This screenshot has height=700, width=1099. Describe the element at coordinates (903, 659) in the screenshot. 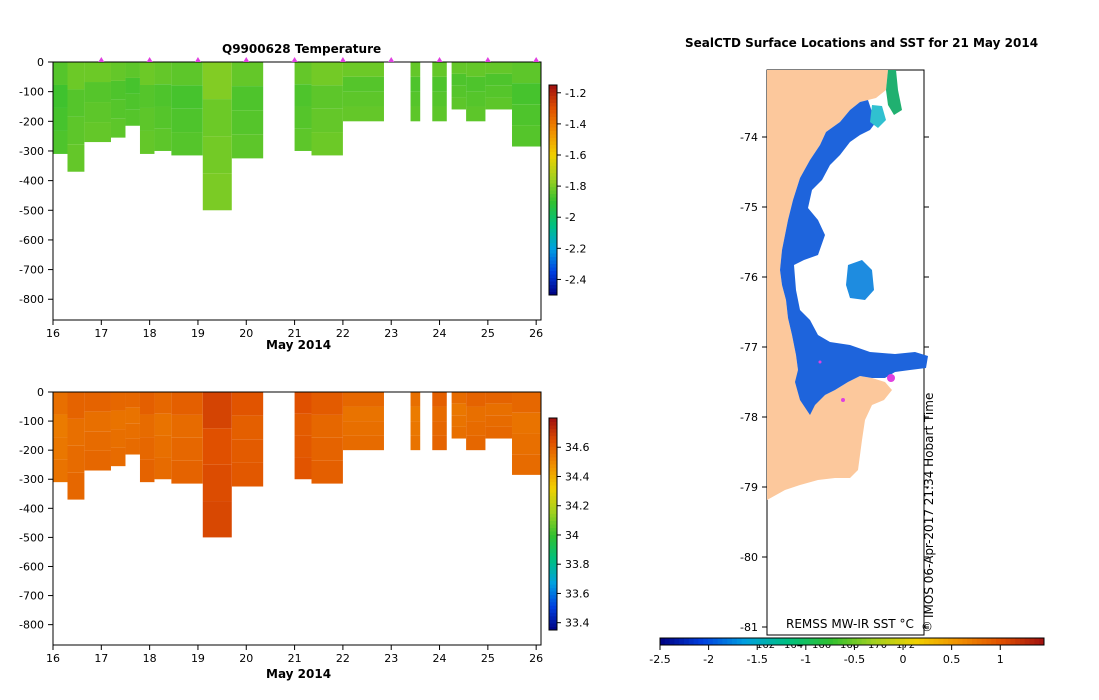

I see `sst-colorbar-label: 0` at that location.